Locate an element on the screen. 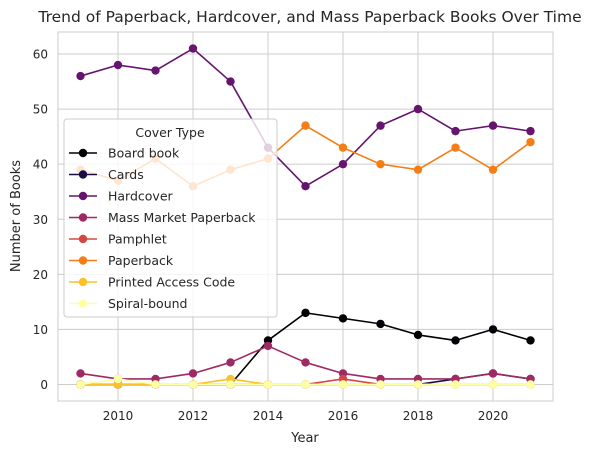  legend-label: Mass Market Paperback is located at coordinates (182, 217).